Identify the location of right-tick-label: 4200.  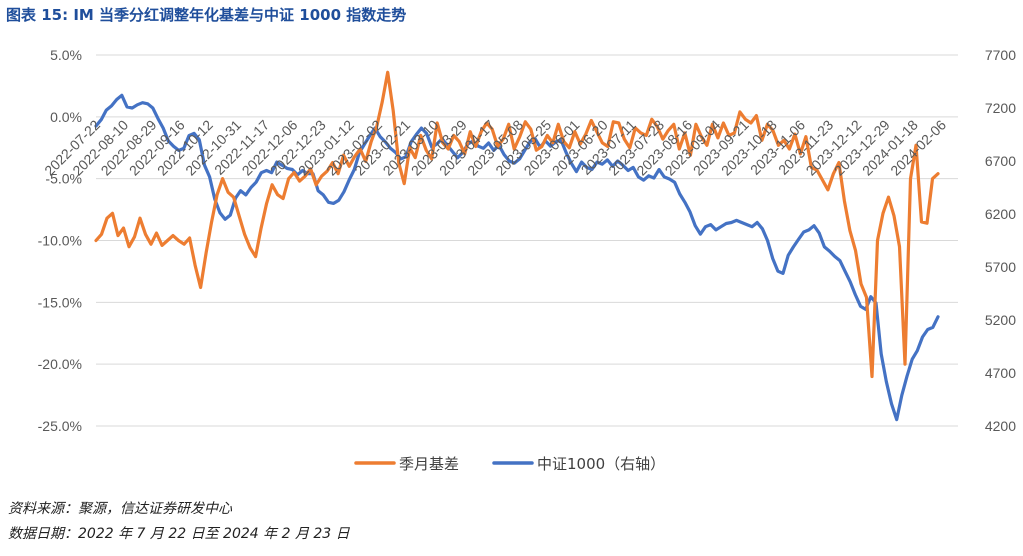
(1000, 426).